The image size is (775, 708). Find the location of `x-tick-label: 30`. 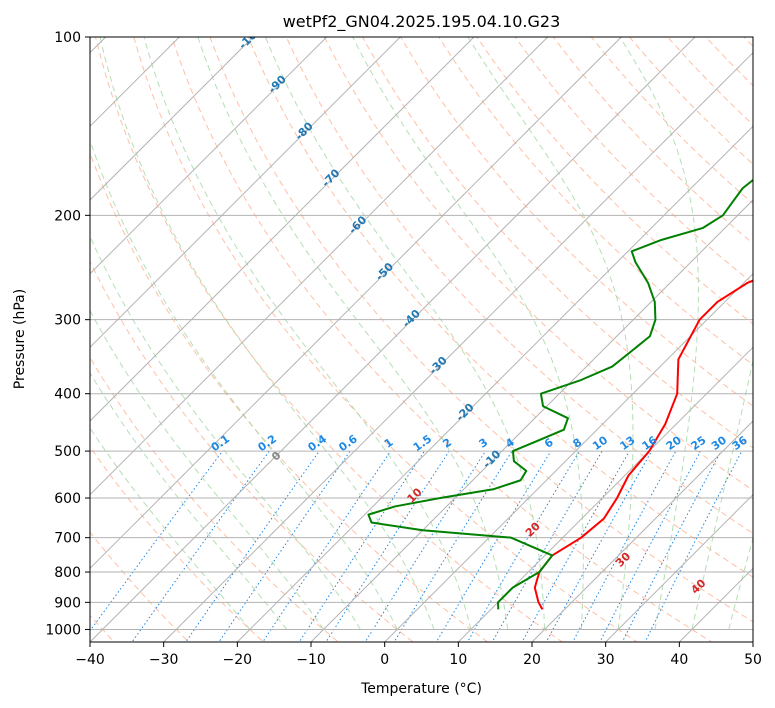

x-tick-label: 30 is located at coordinates (606, 660).